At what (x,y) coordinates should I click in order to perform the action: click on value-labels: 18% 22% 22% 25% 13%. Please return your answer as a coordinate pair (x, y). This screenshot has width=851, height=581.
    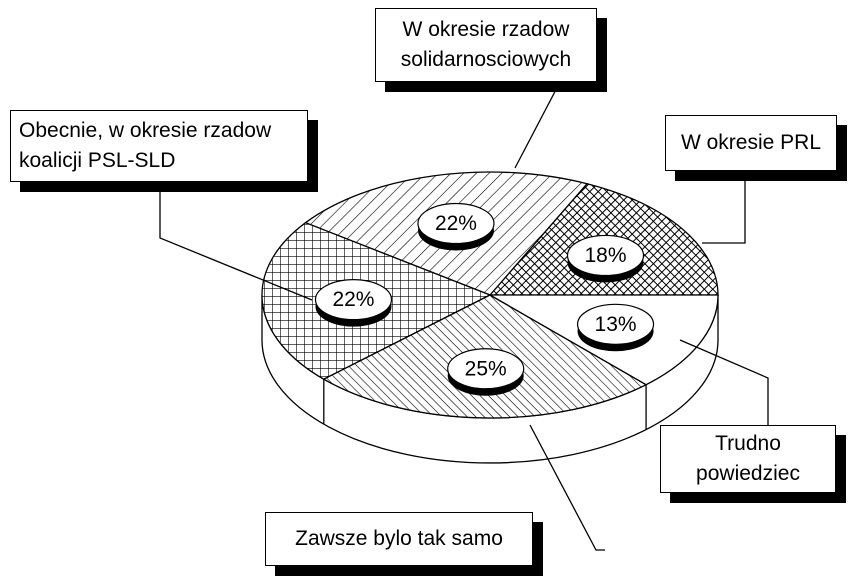
    Looking at the image, I should click on (484, 299).